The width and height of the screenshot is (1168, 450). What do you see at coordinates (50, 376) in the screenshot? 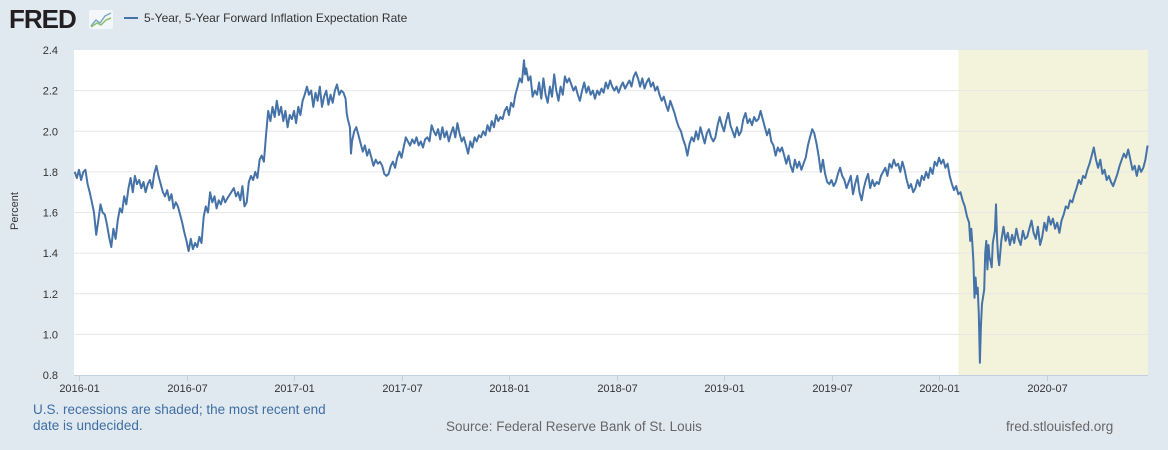
I see `y-tick-label: 0.8` at bounding box center [50, 376].